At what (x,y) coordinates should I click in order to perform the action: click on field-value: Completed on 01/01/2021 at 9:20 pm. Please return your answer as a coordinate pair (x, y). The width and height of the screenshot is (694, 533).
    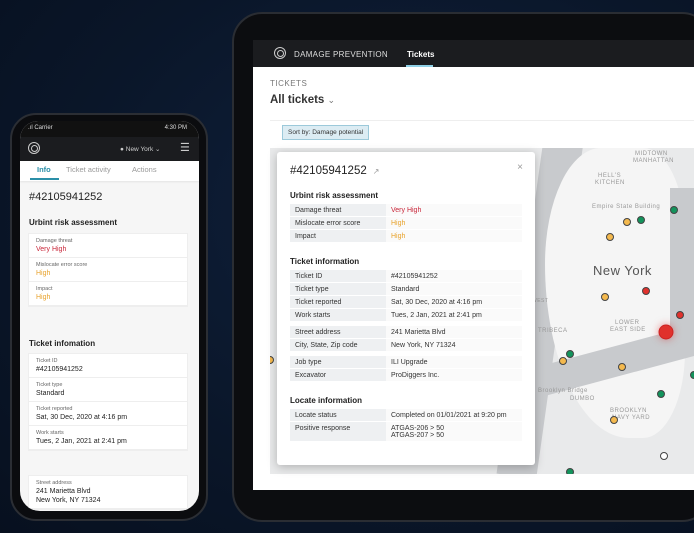
    Looking at the image, I should click on (449, 415).